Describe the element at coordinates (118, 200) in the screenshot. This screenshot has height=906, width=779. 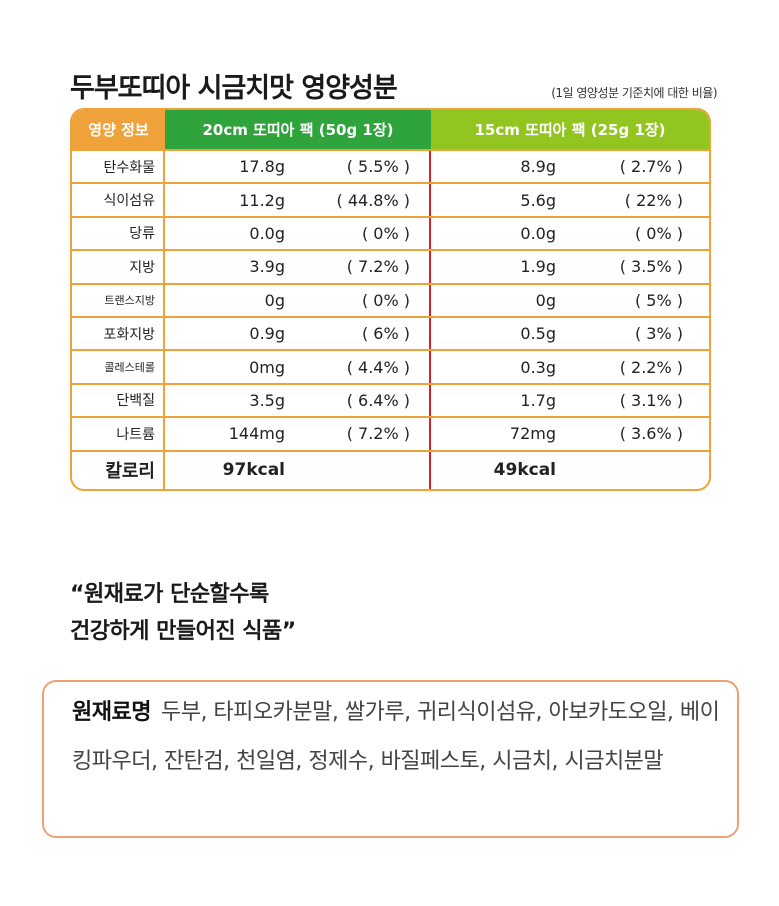
I see `row-label: 식이섬유` at that location.